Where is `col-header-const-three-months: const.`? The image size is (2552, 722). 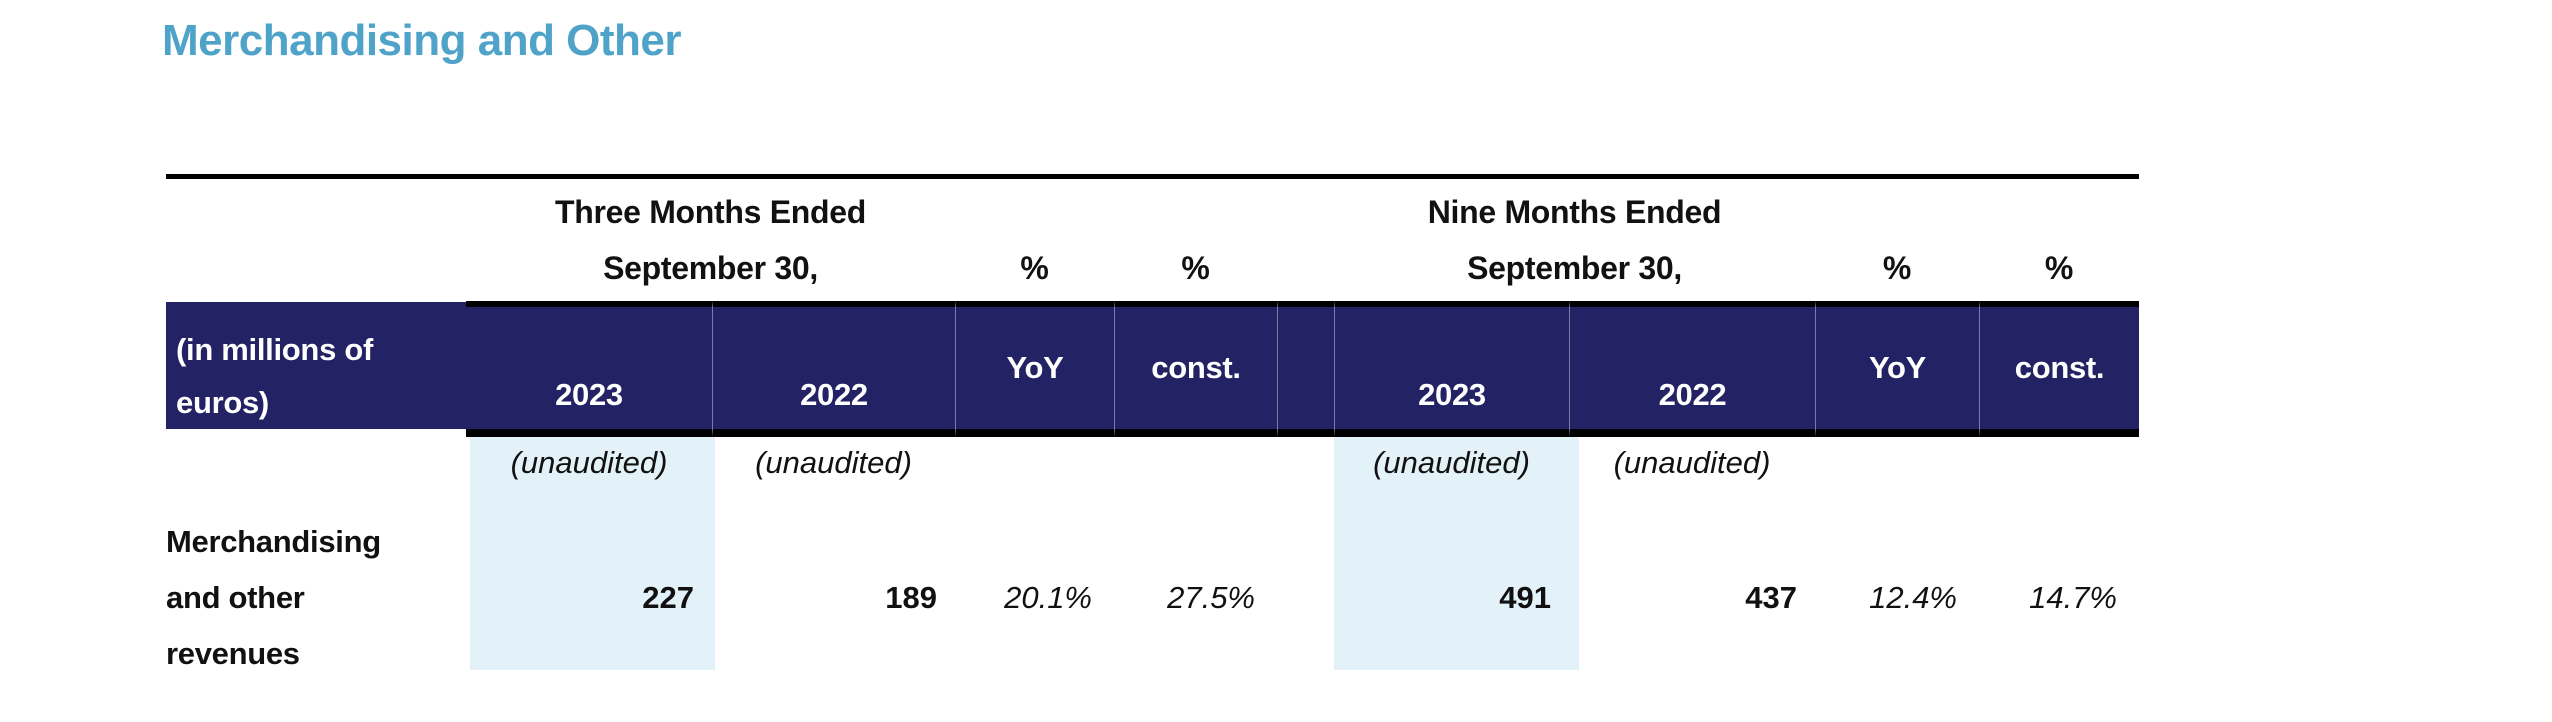 col-header-const-three-months: const. is located at coordinates (1195, 369).